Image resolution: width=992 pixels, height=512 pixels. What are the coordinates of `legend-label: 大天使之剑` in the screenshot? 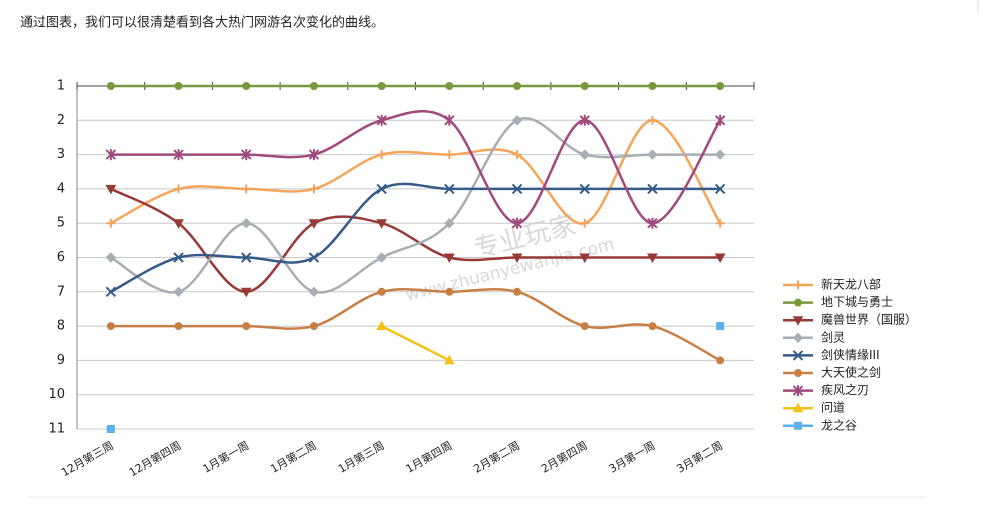 It's located at (851, 372).